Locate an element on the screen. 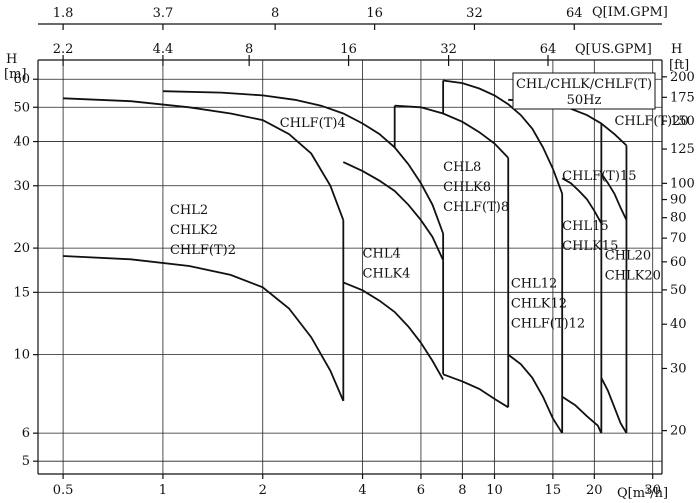 This screenshot has height=503, width=700. series-label-line: CHL2 is located at coordinates (189, 210).